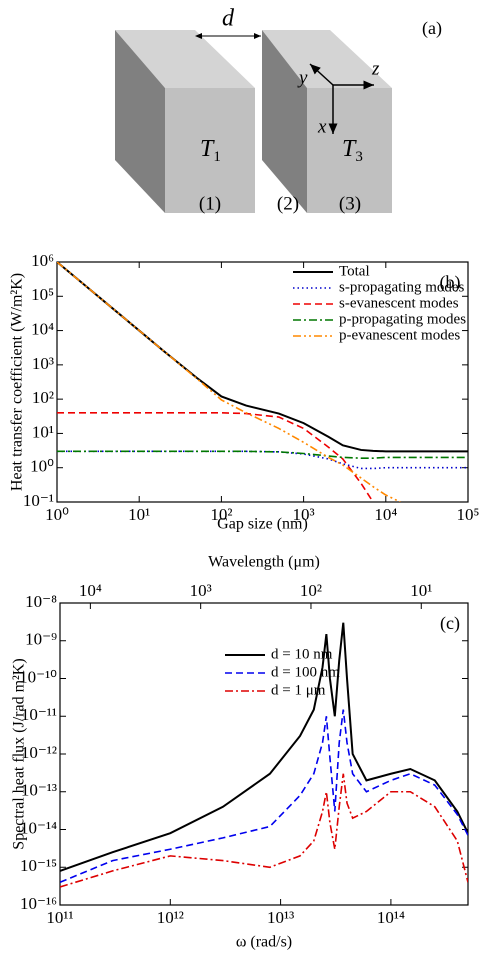  Describe the element at coordinates (39, 714) in the screenshot. I see `y-tick-label: 10⁻¹¹` at that location.